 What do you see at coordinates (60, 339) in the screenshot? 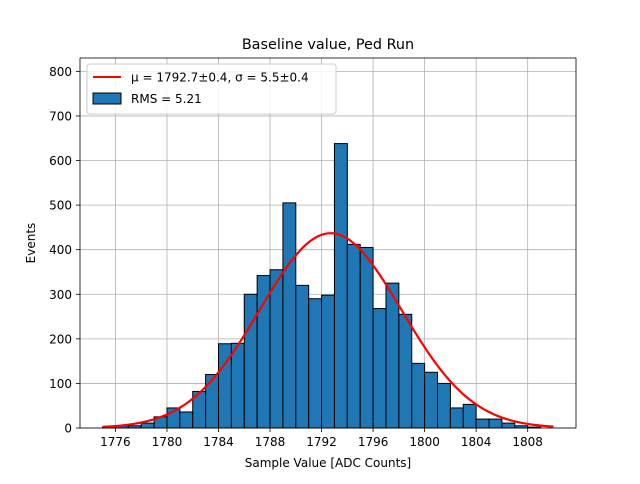
I see `y-tick-label: 200` at bounding box center [60, 339].